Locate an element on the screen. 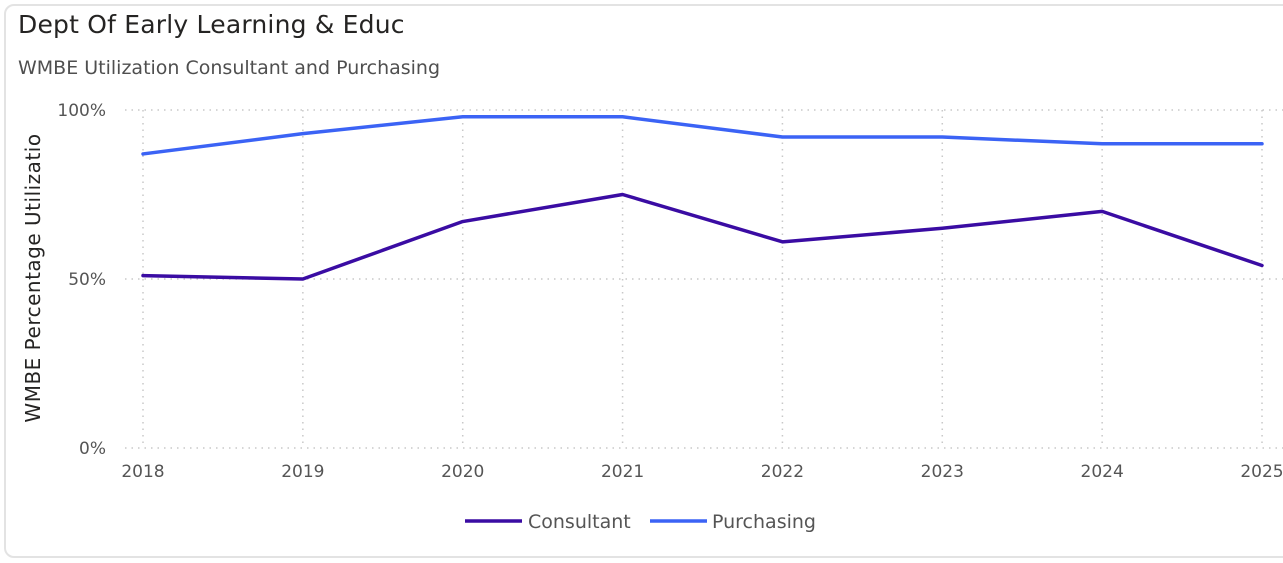  x-tick-label: 2023 is located at coordinates (942, 472).